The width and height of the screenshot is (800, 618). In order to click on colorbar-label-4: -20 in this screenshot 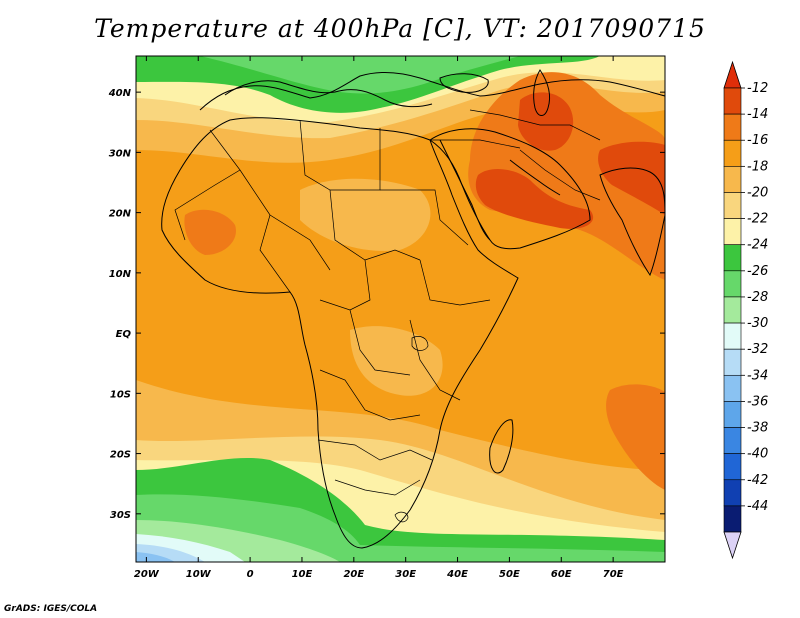, I will do `click(757, 192)`.